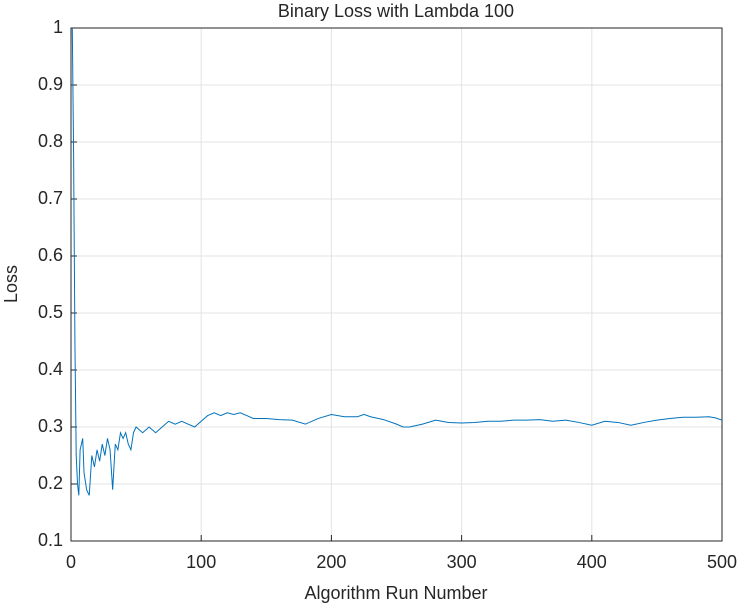 The height and width of the screenshot is (609, 743). I want to click on x-tick-label: 200, so click(331, 562).